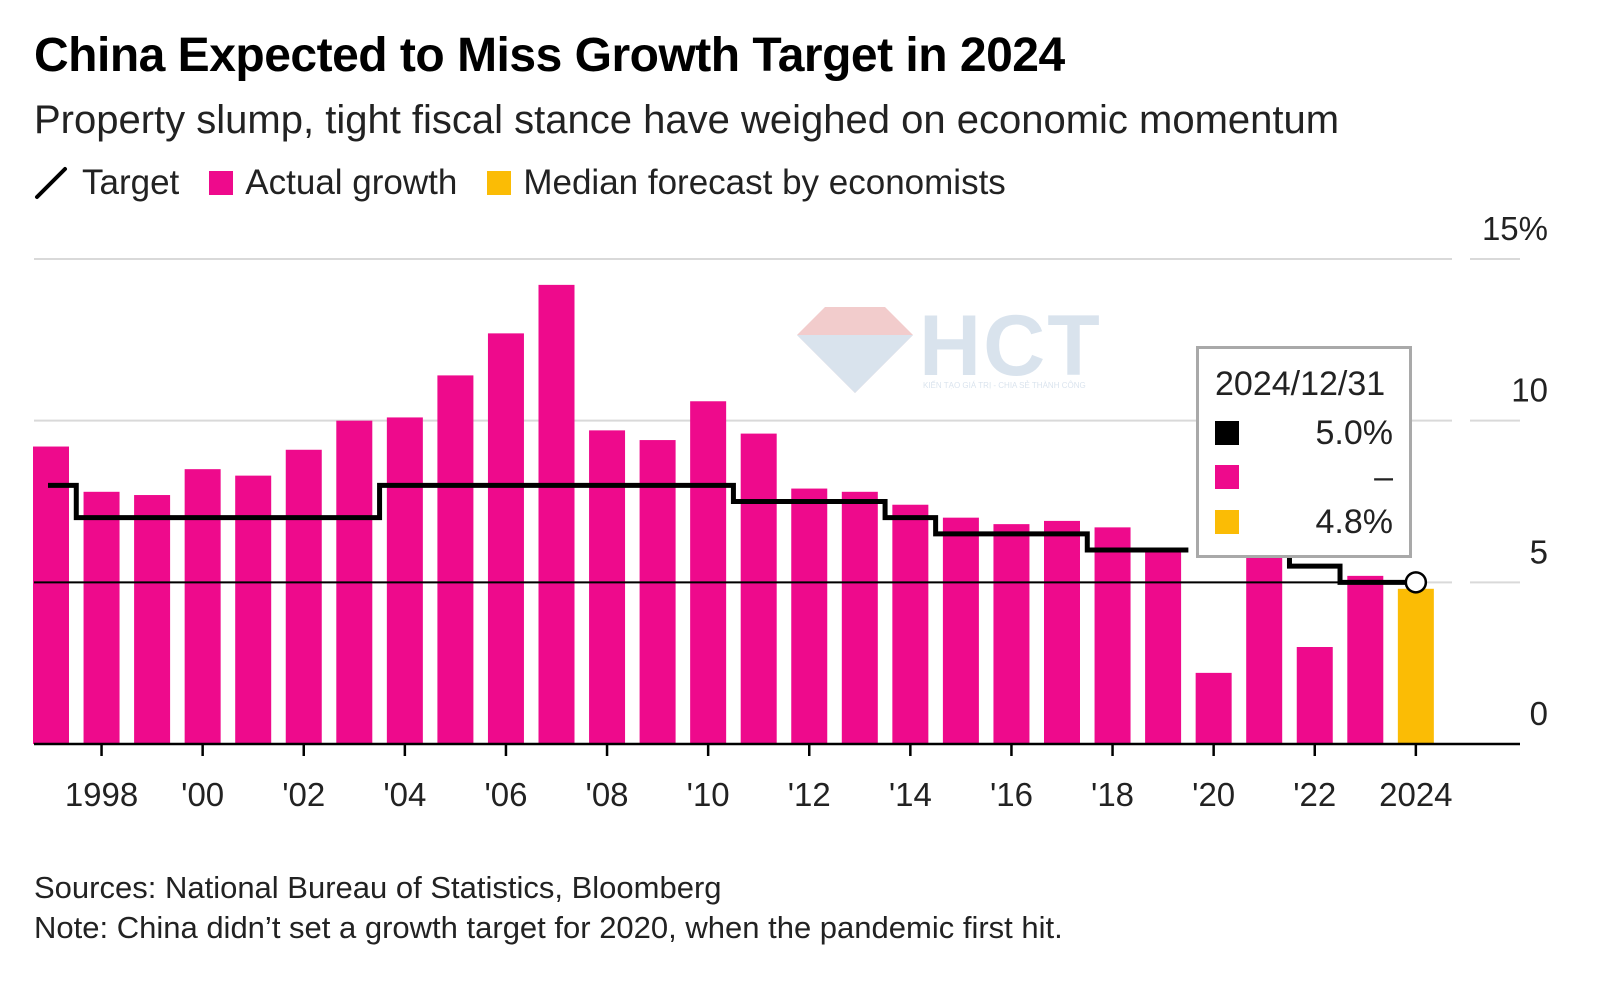 This screenshot has height=986, width=1600. Describe the element at coordinates (1304, 433) in the screenshot. I see `tooltip-row-target: 5.0%` at that location.